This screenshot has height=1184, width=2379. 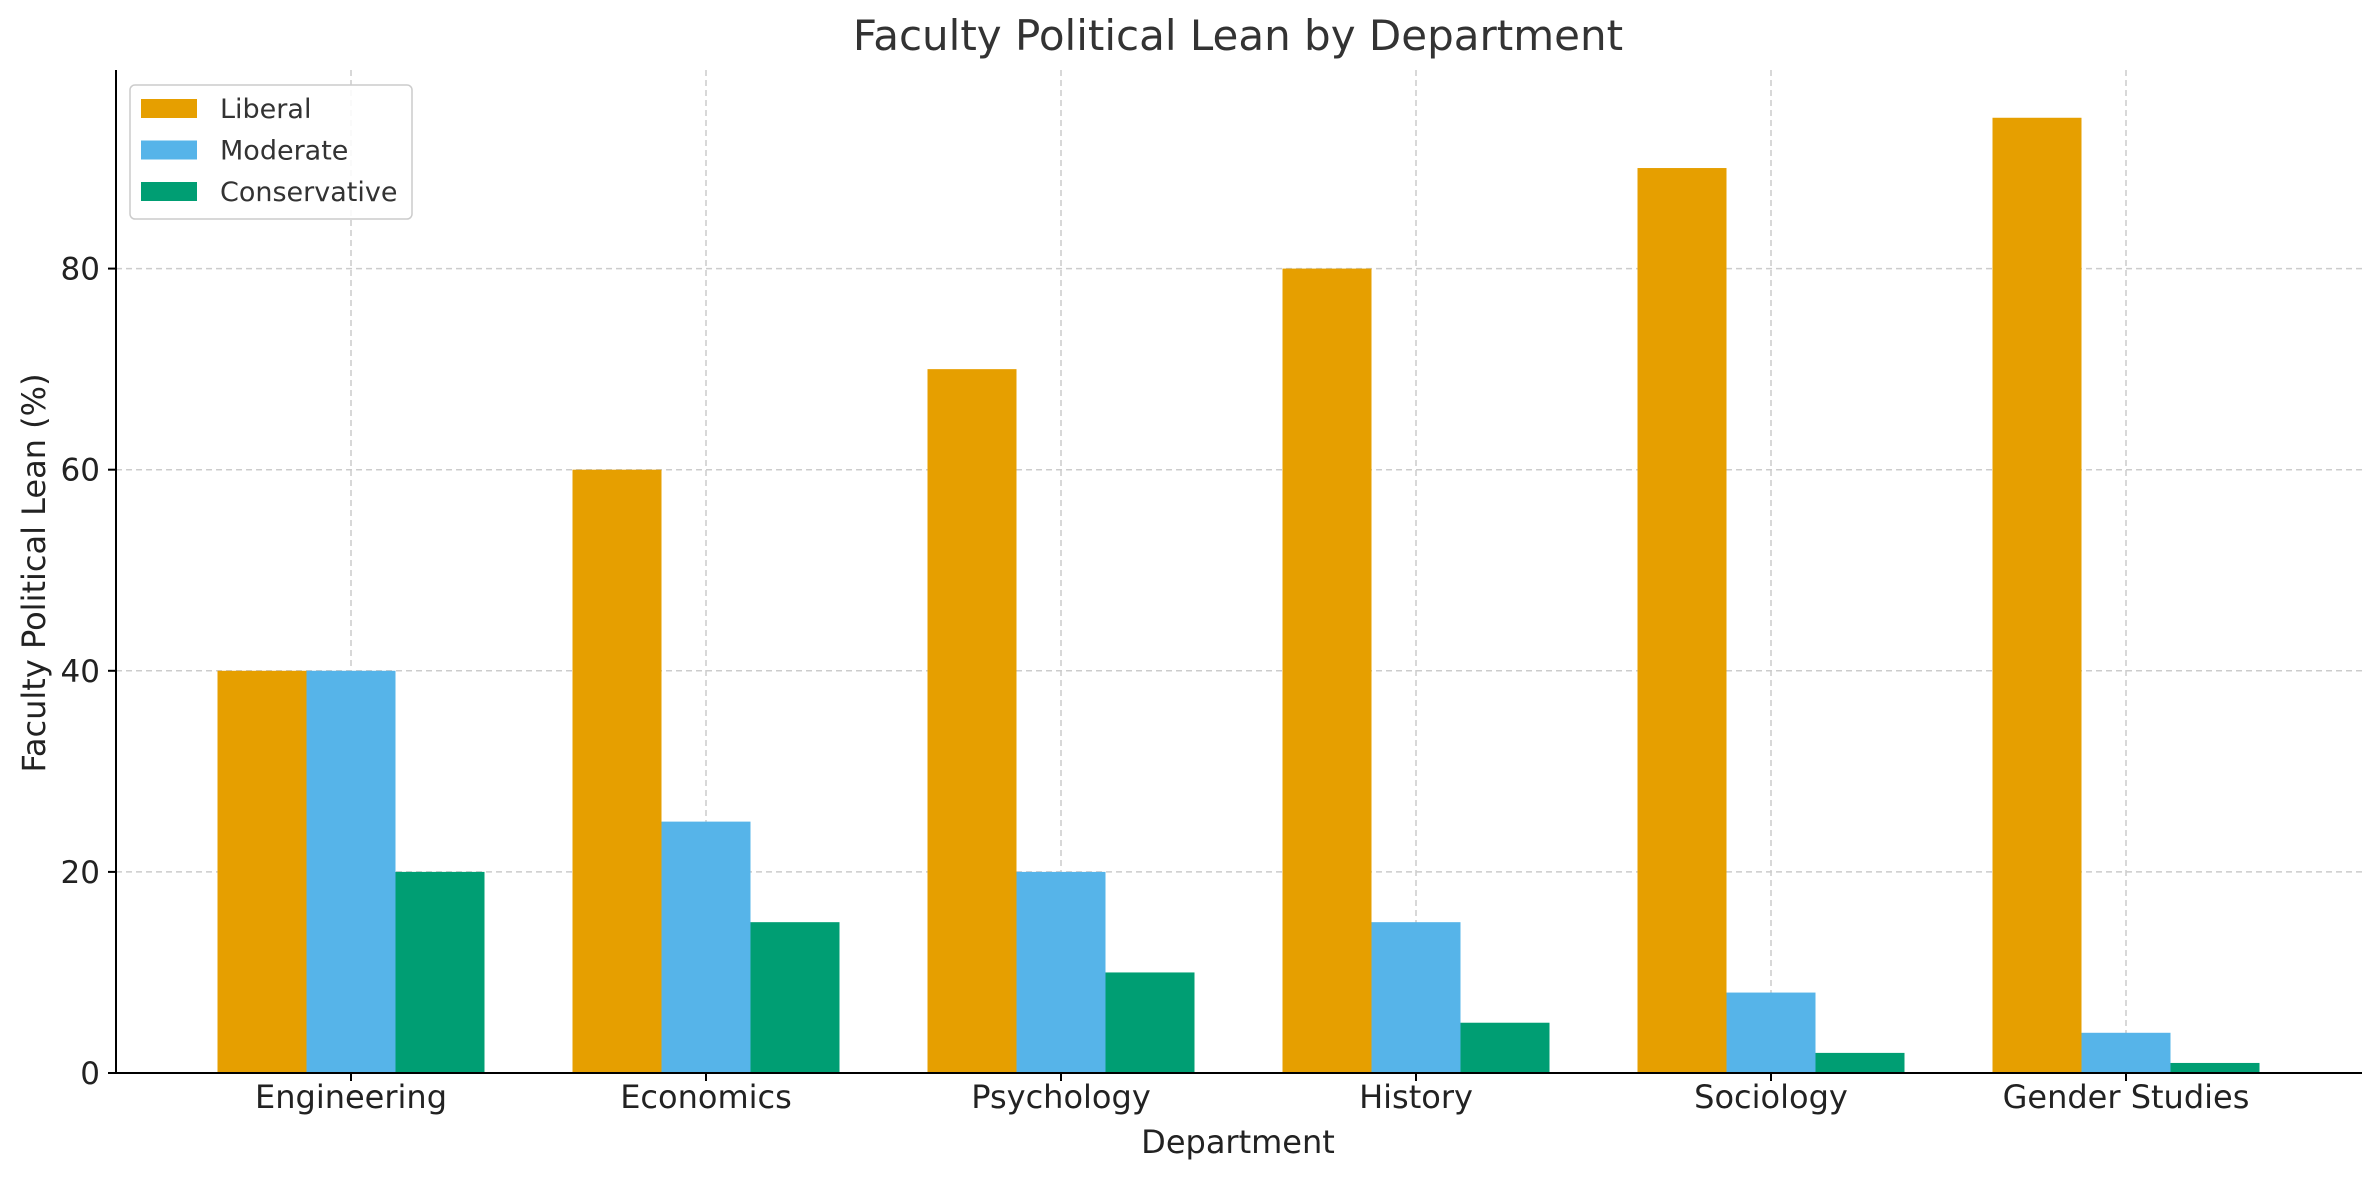 I want to click on legend-box, so click(x=271, y=152).